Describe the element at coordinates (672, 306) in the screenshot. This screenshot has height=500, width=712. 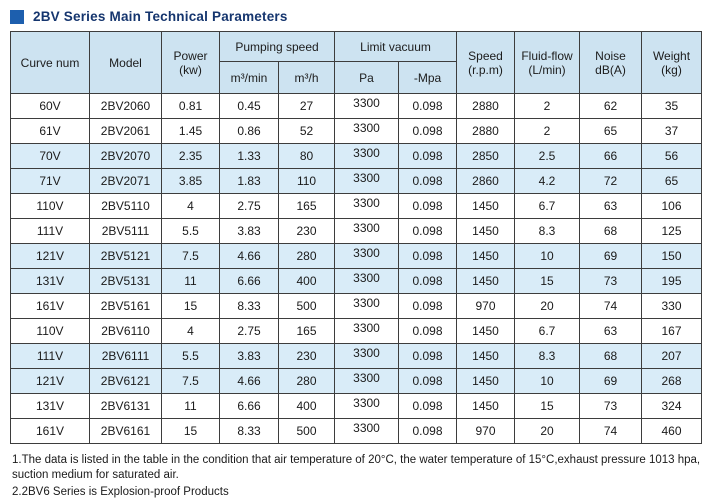
I see `table-cell: 330` at that location.